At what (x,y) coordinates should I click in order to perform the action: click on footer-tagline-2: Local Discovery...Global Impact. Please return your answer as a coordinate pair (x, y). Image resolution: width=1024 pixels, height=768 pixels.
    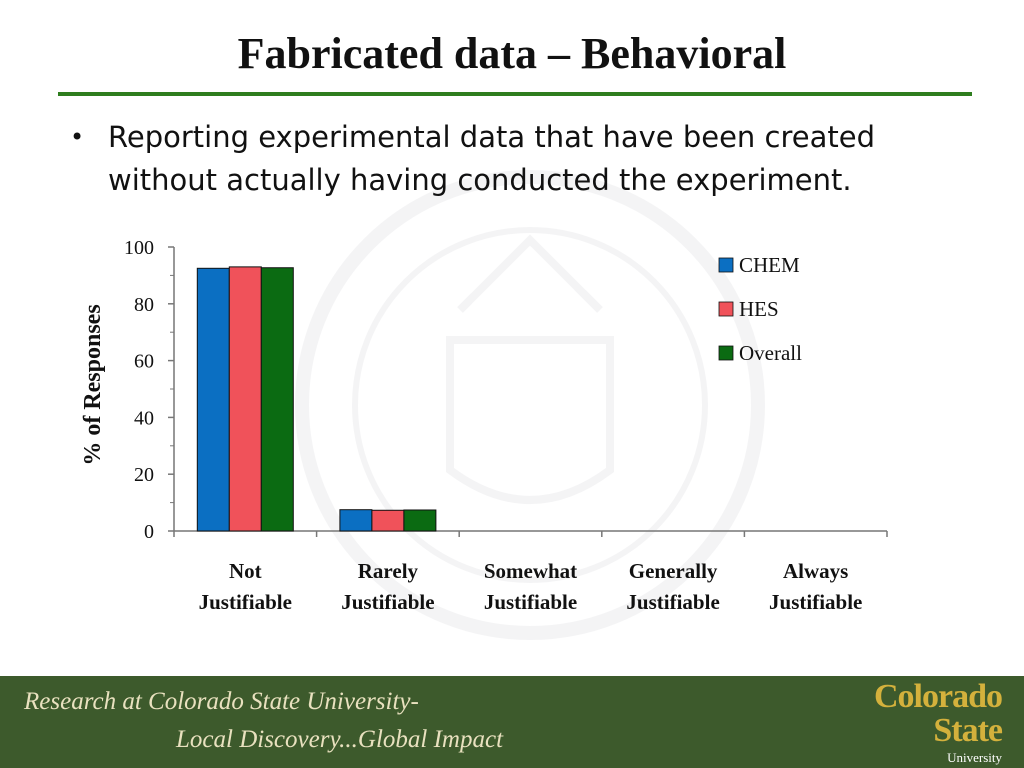
    Looking at the image, I should click on (340, 739).